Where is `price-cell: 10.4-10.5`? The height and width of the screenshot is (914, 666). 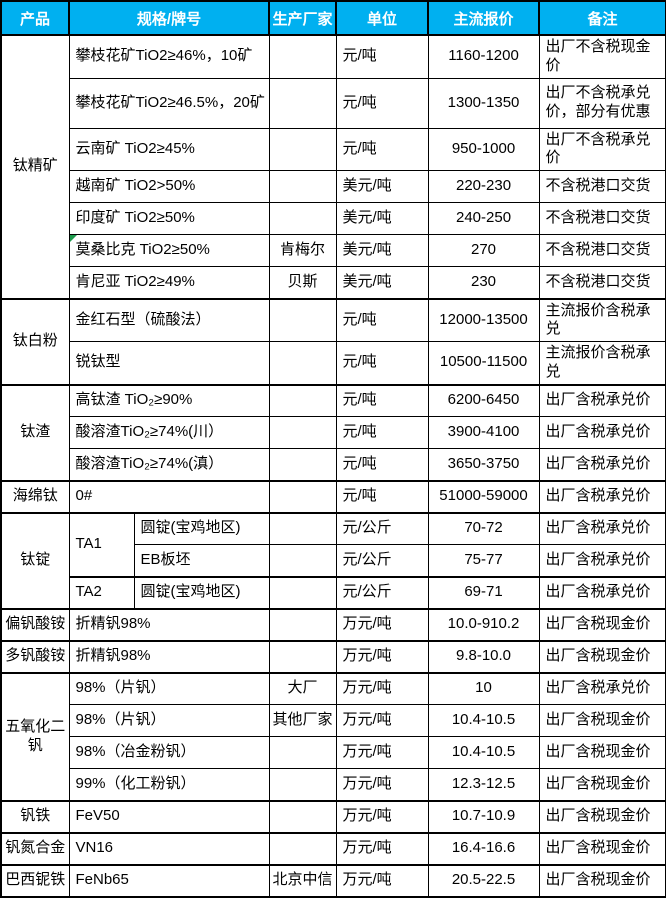 price-cell: 10.4-10.5 is located at coordinates (483, 752).